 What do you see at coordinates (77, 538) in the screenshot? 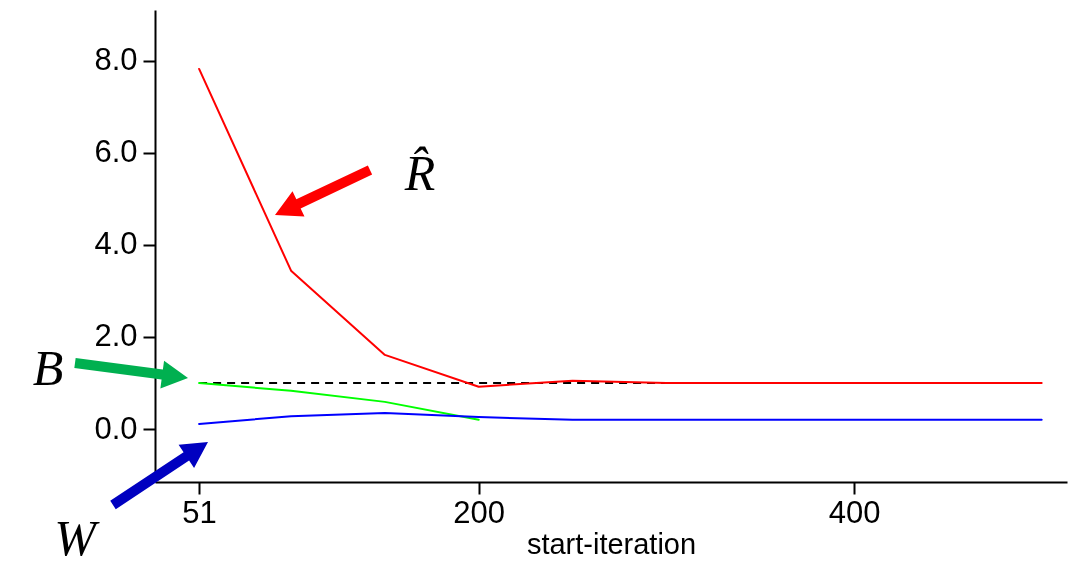
I see `text: W` at bounding box center [77, 538].